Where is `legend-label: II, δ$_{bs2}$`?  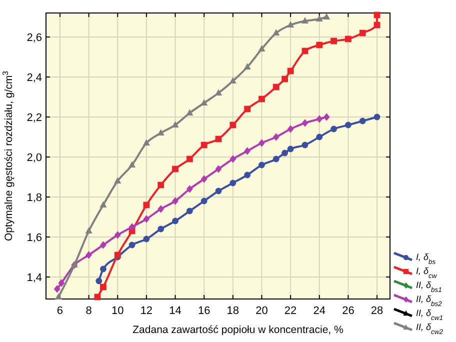 legend-label: II, δ$_{bs2}$ is located at coordinates (429, 301).